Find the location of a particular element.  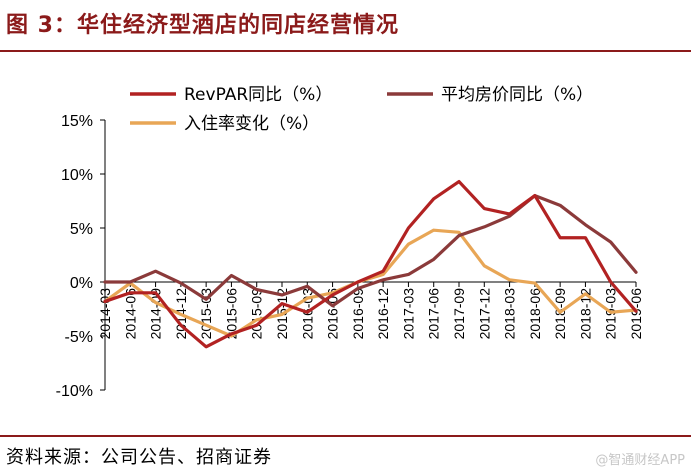

x-tick-label: 2018-03 is located at coordinates (510, 314).